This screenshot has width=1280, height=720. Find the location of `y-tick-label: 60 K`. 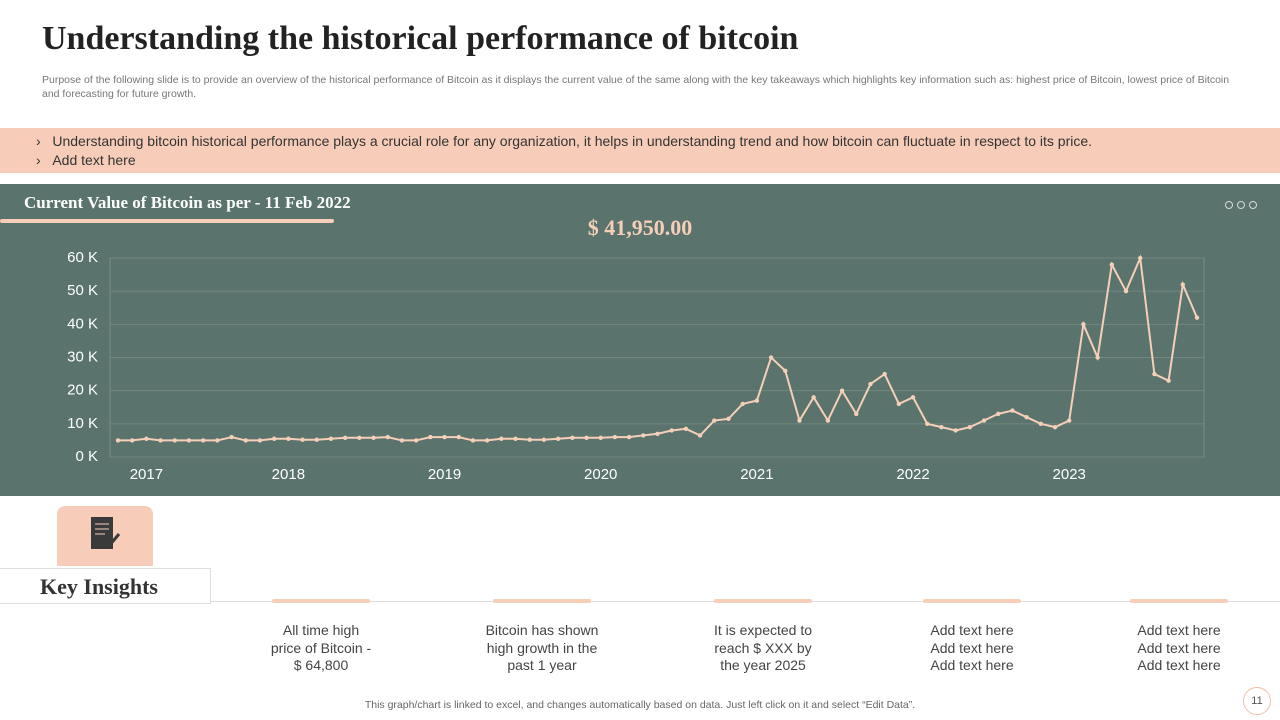

y-tick-label: 60 K is located at coordinates (82, 257).